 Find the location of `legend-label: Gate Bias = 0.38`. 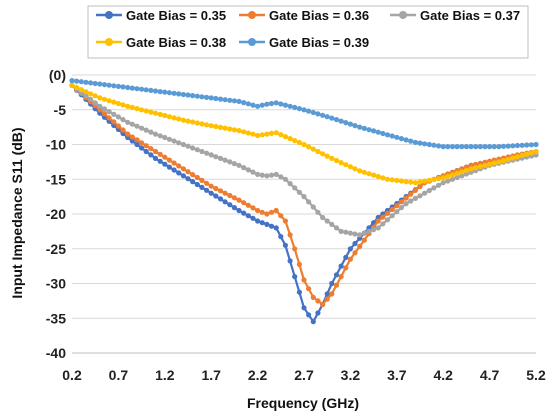

legend-label: Gate Bias = 0.38 is located at coordinates (176, 42).